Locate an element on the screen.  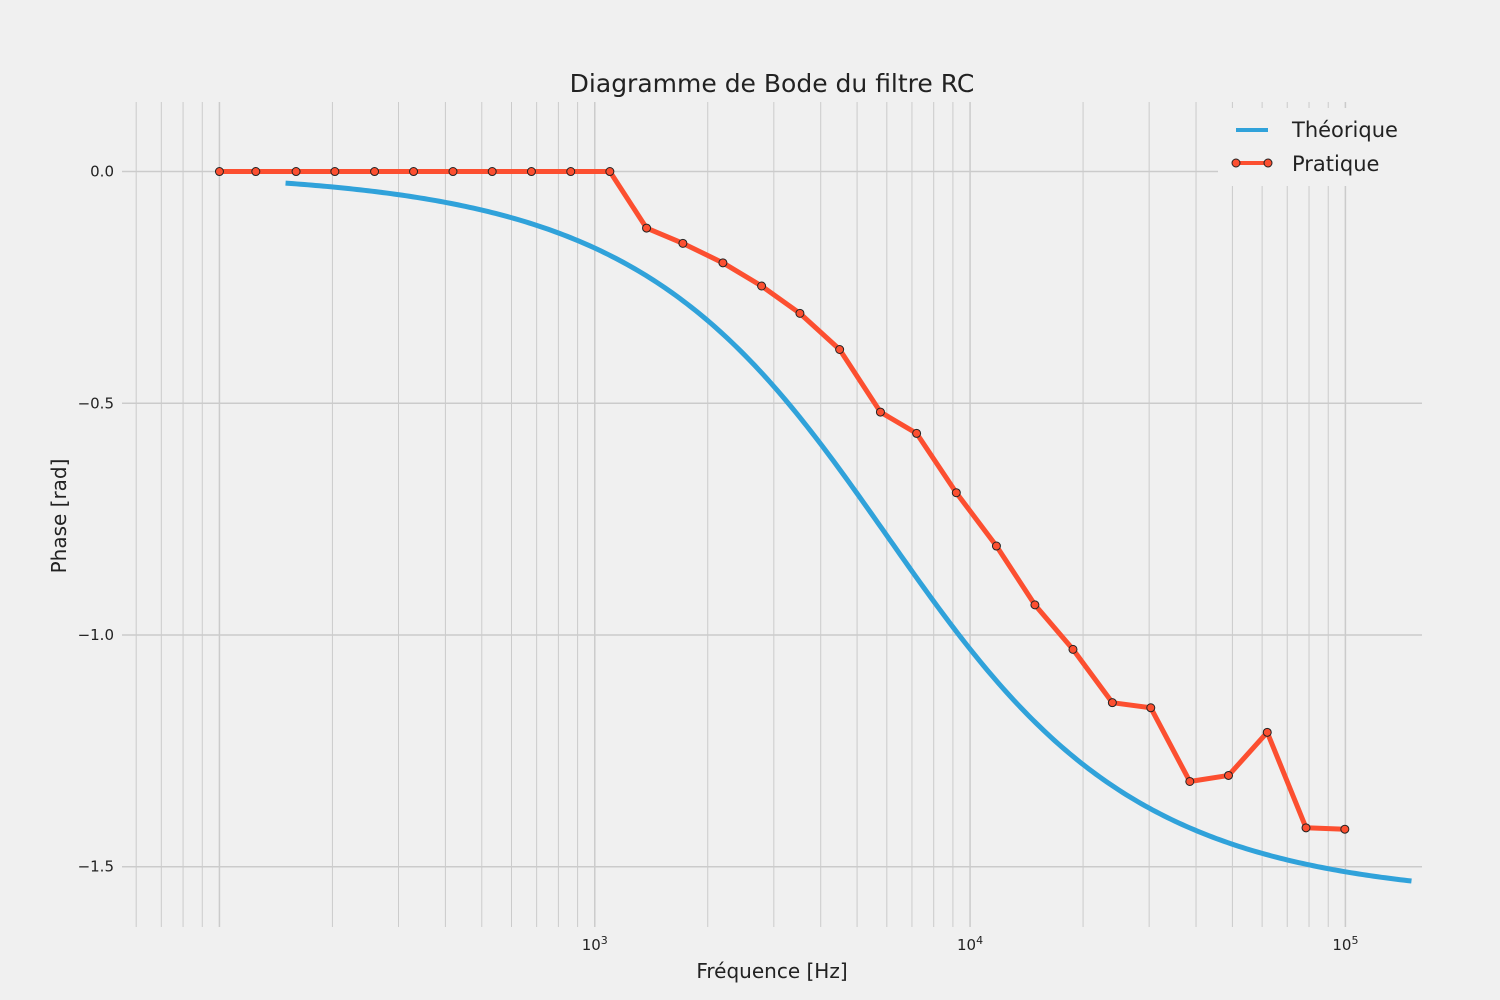
legend-label-pratique: Pratique is located at coordinates (1335, 164).